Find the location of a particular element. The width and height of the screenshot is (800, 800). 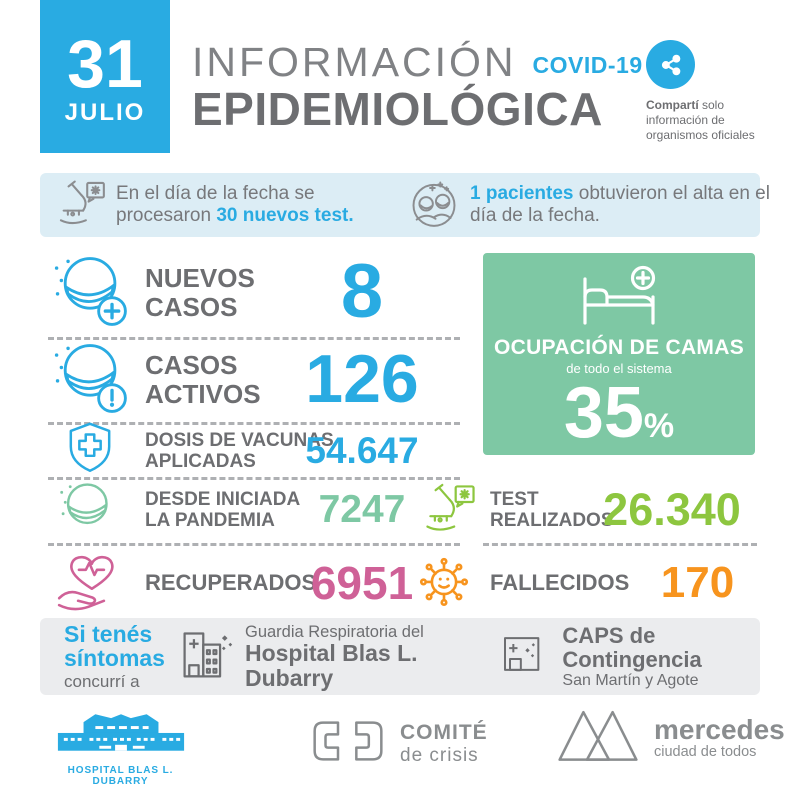

symptoms-headline: Si tenés síntomas concurrí a is located at coordinates (114, 655).